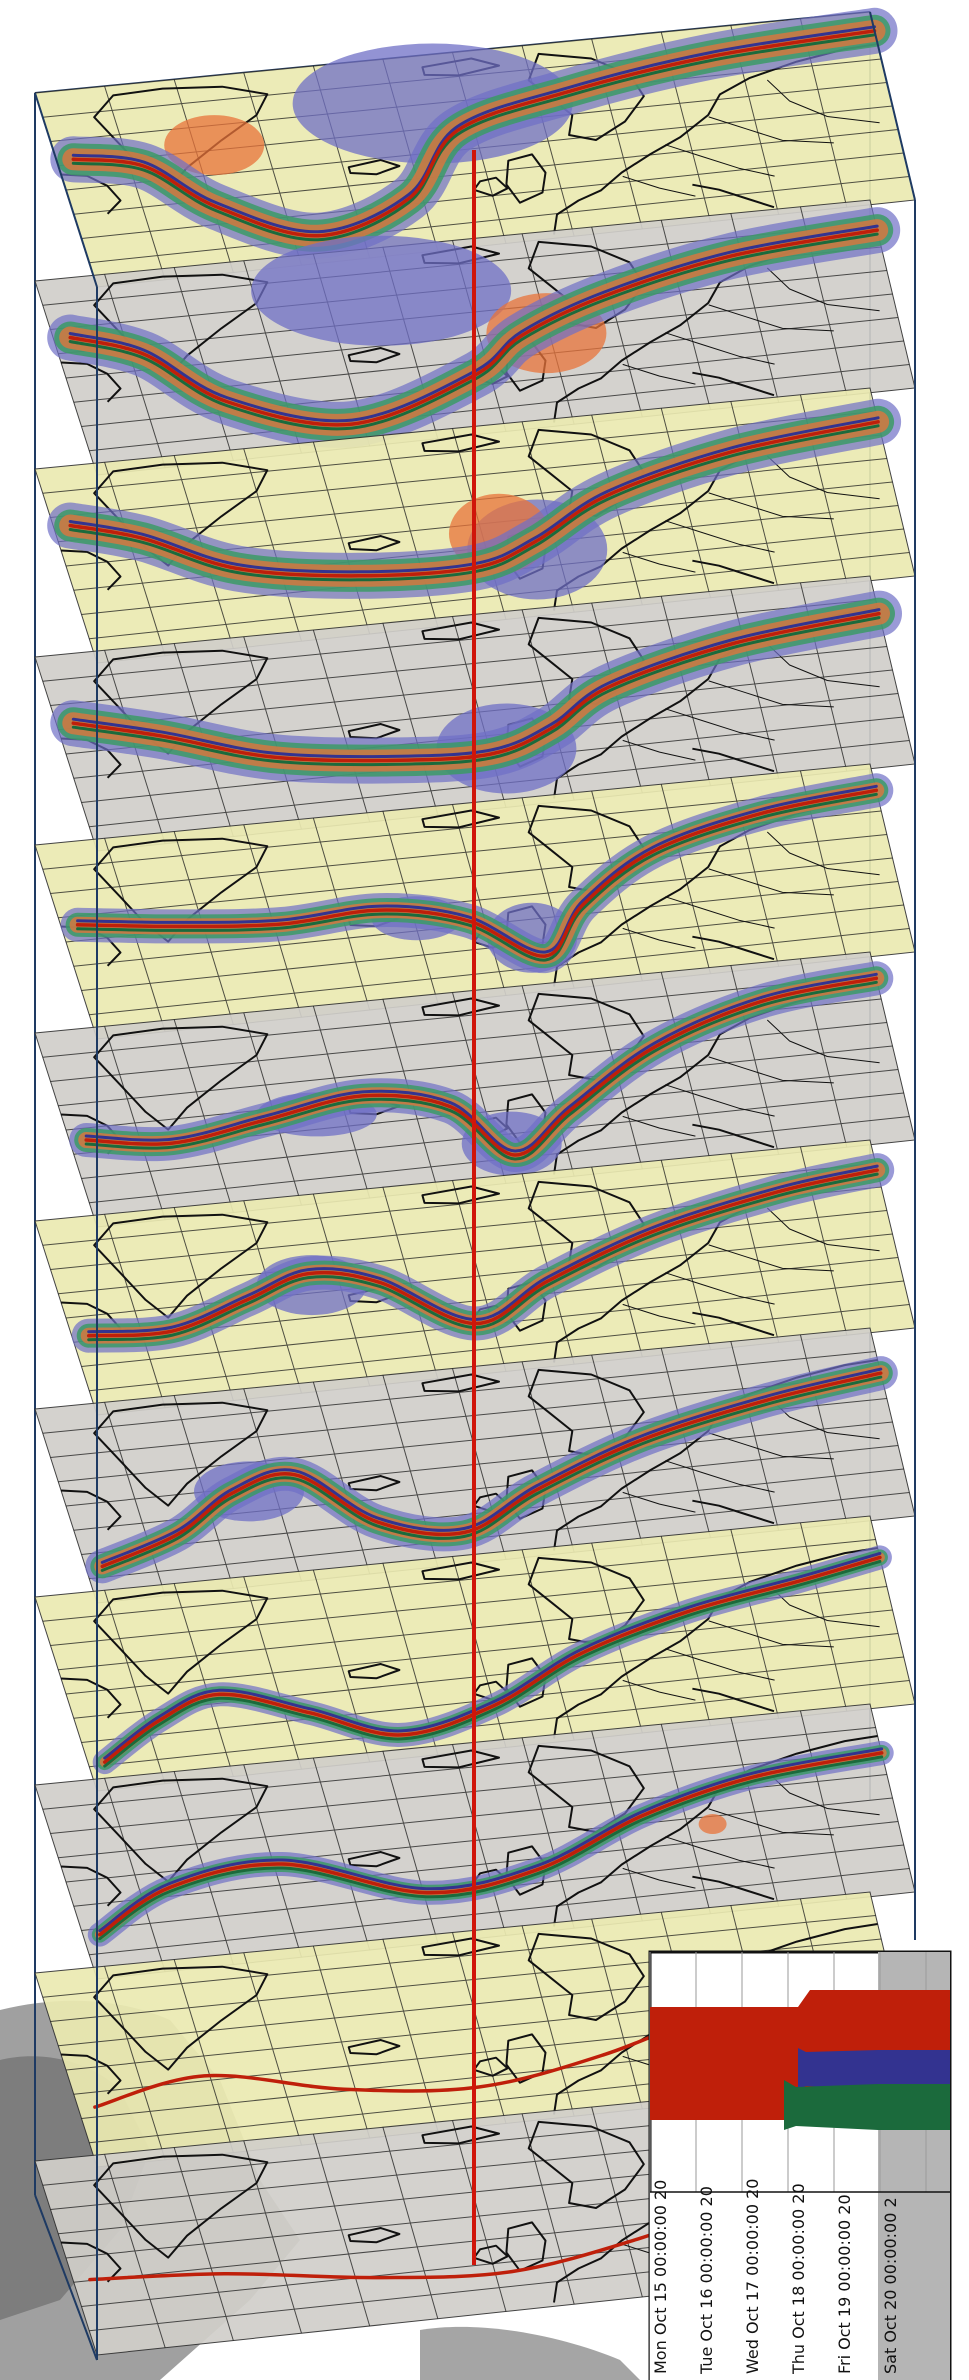 The width and height of the screenshot is (969, 2380). Describe the element at coordinates (381, 290) in the screenshot. I see `ensemble-spread-region` at that location.